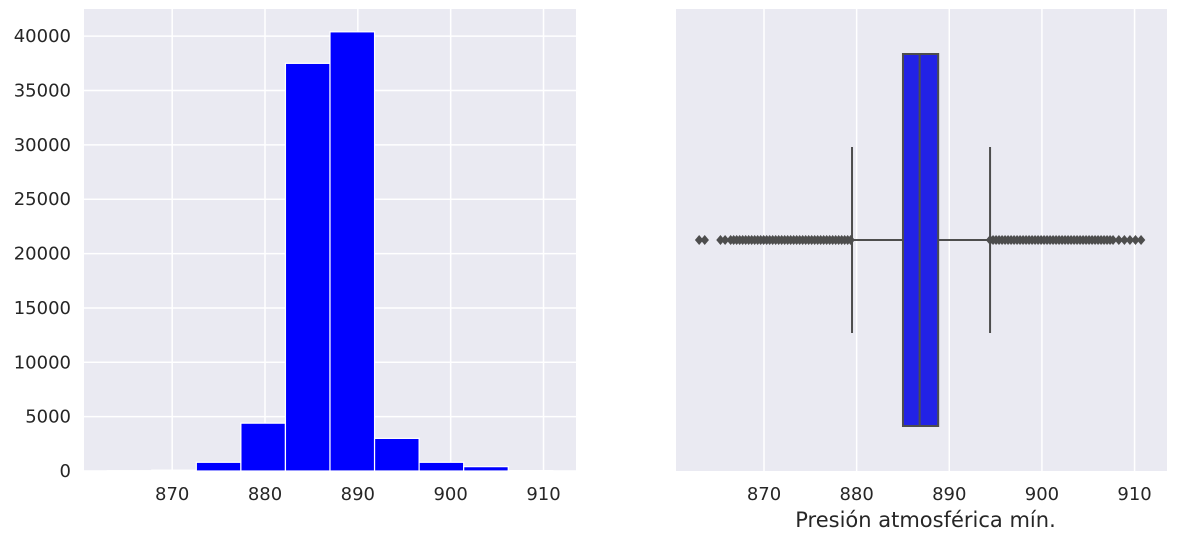 Image resolution: width=1177 pixels, height=539 pixels. I want to click on histogram-y-tick-label: 40000, so click(42, 36).